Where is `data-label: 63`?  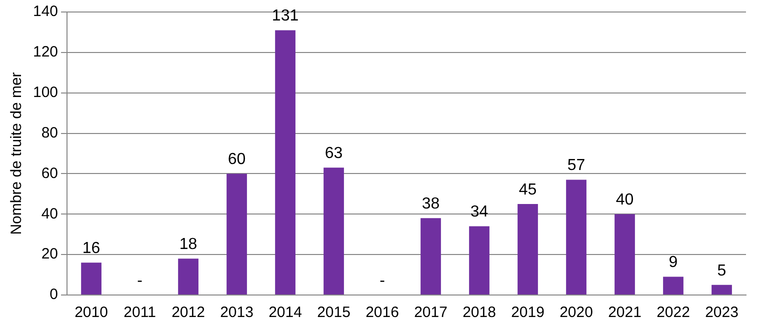
data-label: 63 is located at coordinates (333, 153).